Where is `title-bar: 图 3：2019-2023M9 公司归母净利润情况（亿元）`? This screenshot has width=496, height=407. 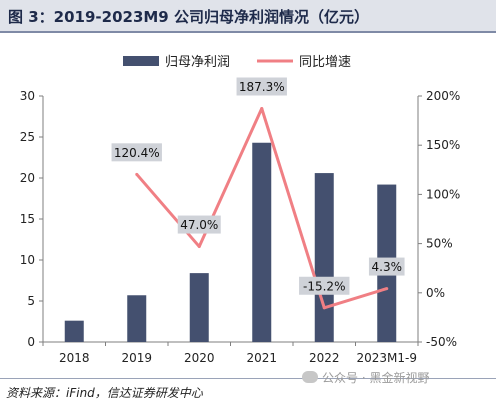
title-bar: 图 3：2019-2023M9 公司归母净利润情况（亿元） is located at coordinates (248, 15).